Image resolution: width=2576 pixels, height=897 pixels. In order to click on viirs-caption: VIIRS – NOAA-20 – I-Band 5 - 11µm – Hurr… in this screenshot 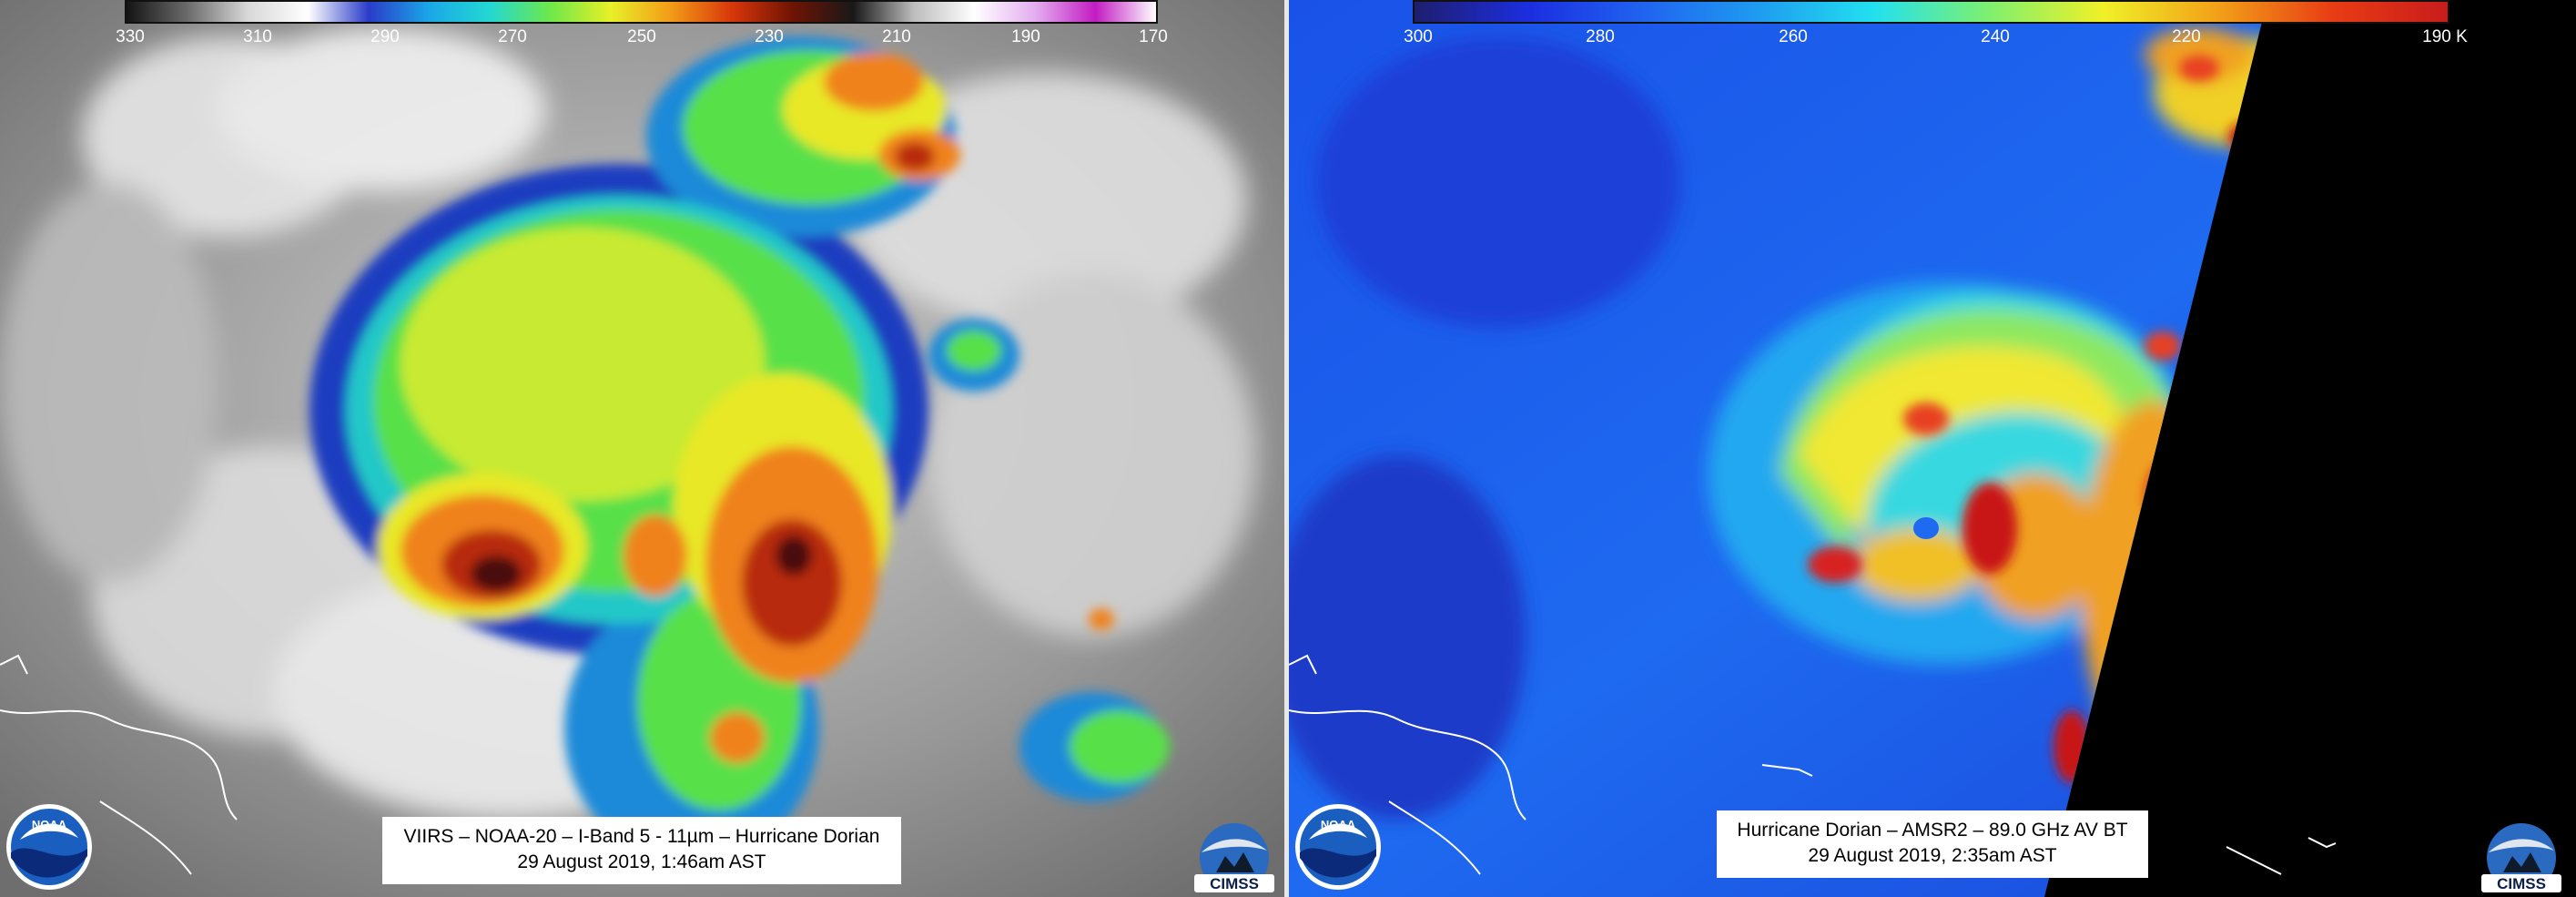, I will do `click(641, 850)`.